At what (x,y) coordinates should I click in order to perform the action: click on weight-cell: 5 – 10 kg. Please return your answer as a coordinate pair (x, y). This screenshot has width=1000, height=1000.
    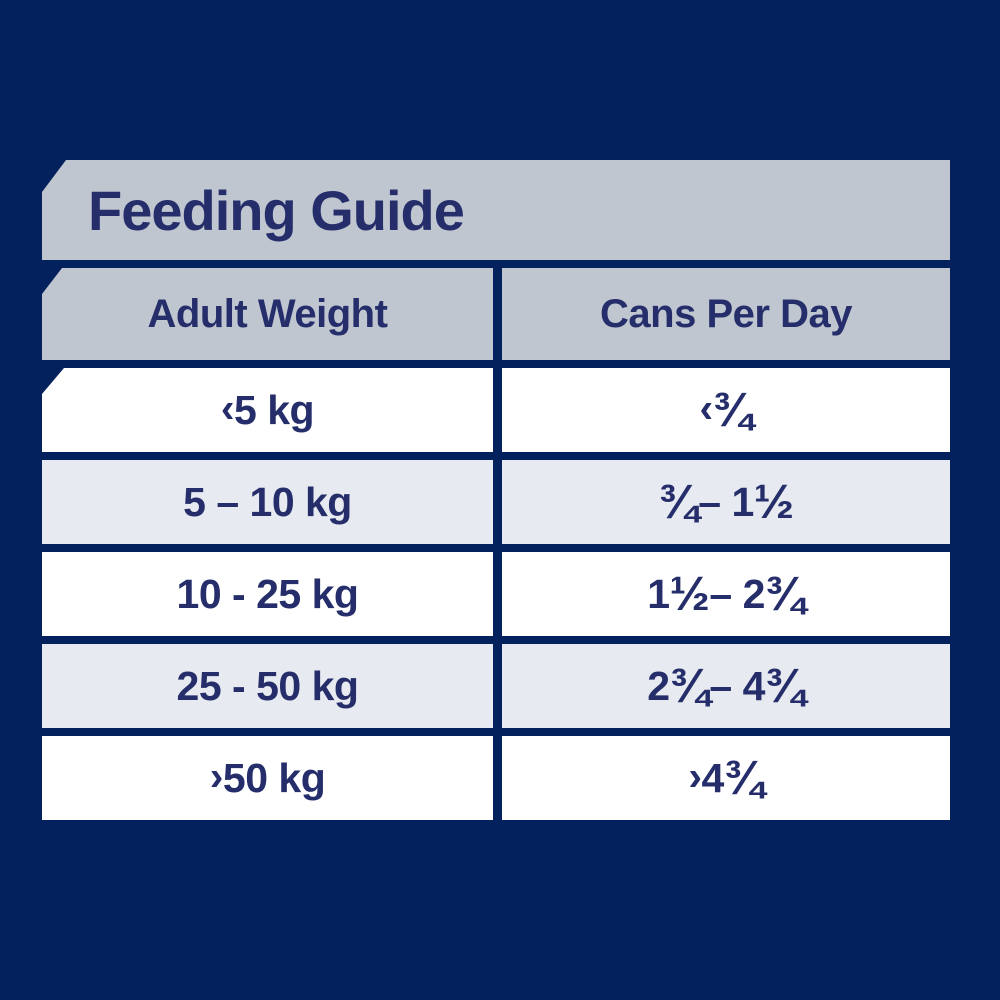
    Looking at the image, I should click on (267, 502).